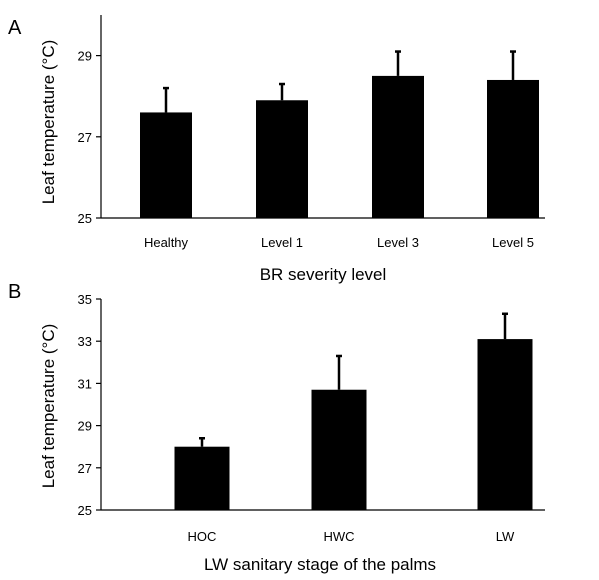  I want to click on y-tick-label-b: 31, so click(85, 383).